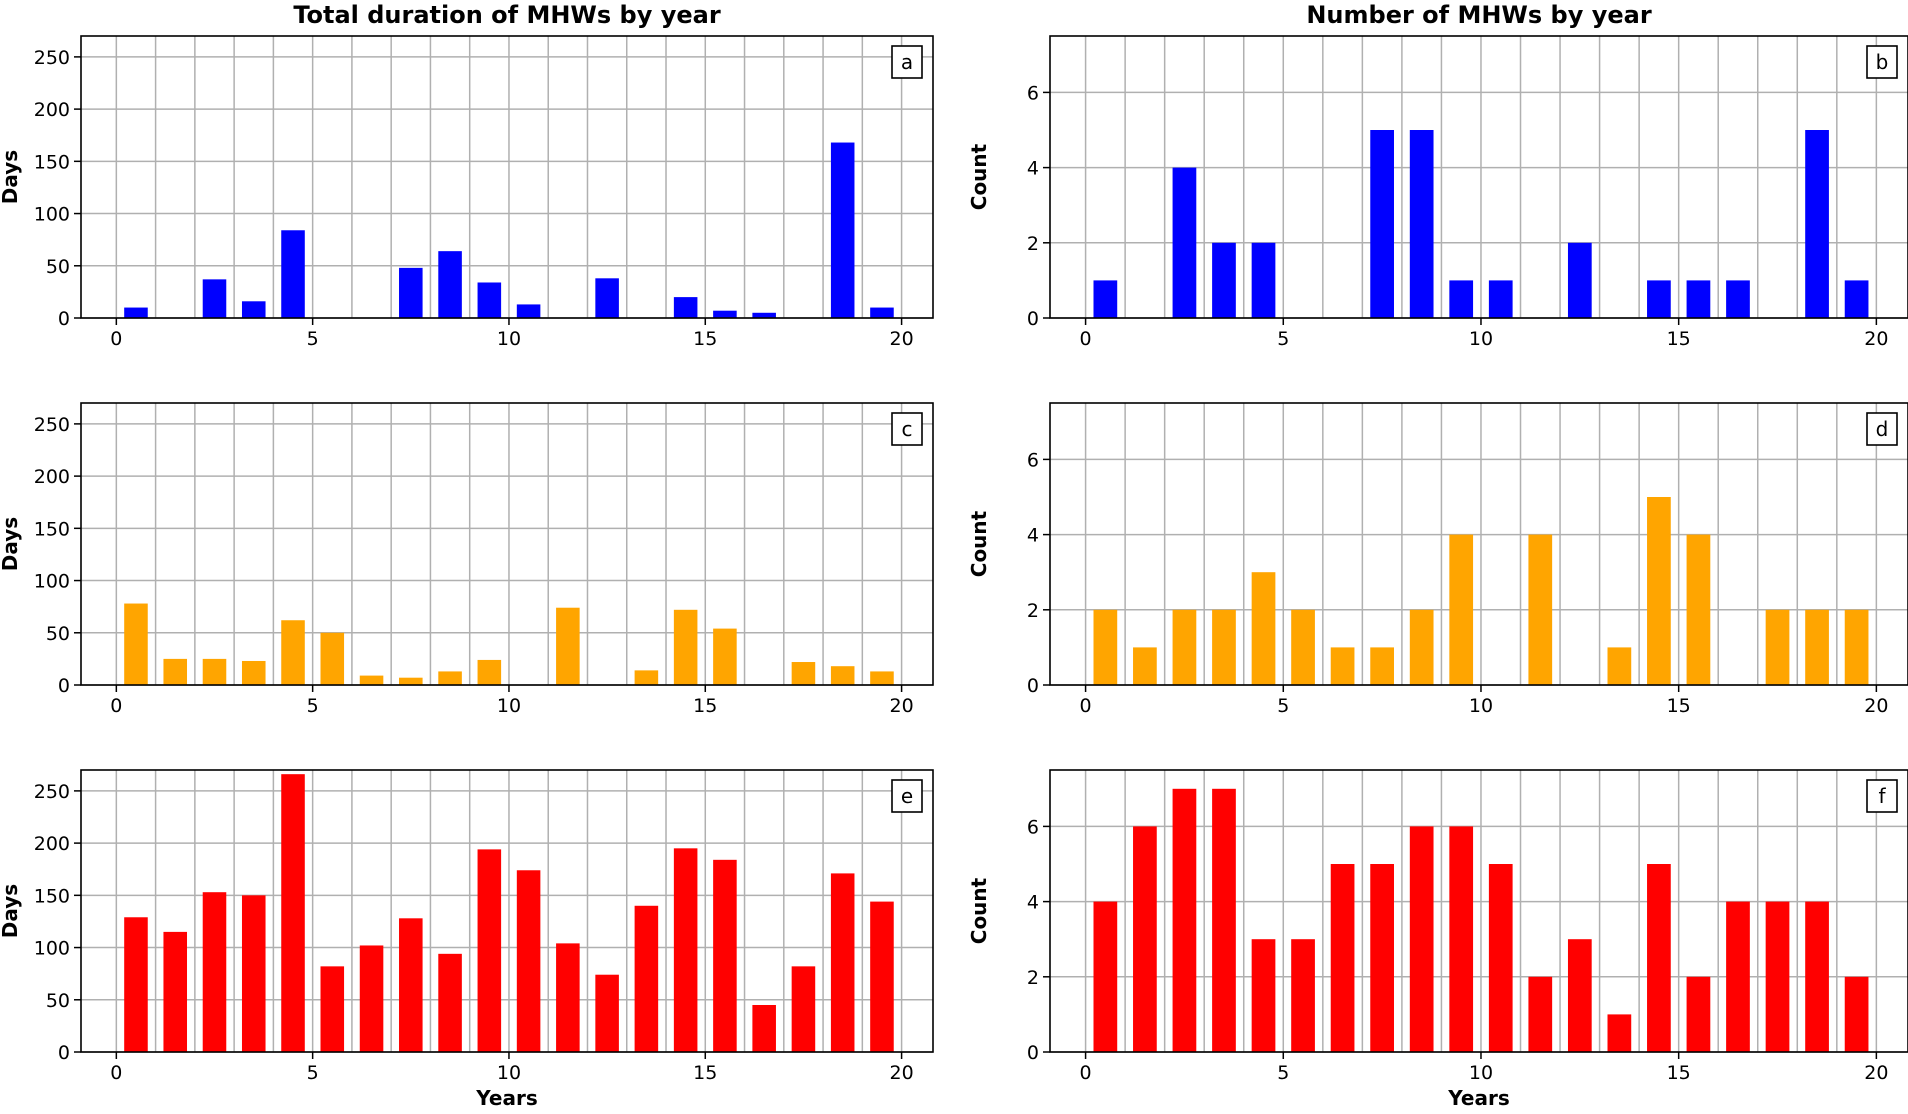  Describe the element at coordinates (58, 267) in the screenshot. I see `y-tick-label: 50` at that location.